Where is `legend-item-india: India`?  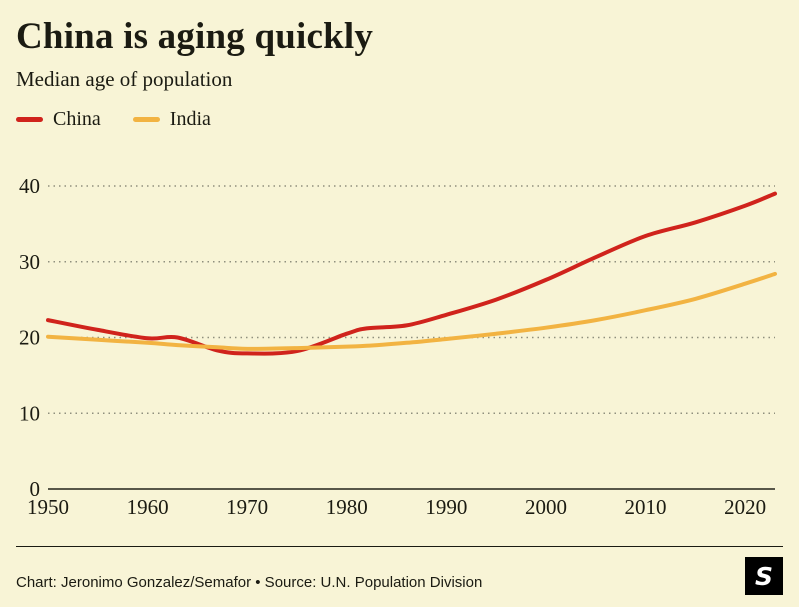
legend-item-india: India is located at coordinates (171, 119).